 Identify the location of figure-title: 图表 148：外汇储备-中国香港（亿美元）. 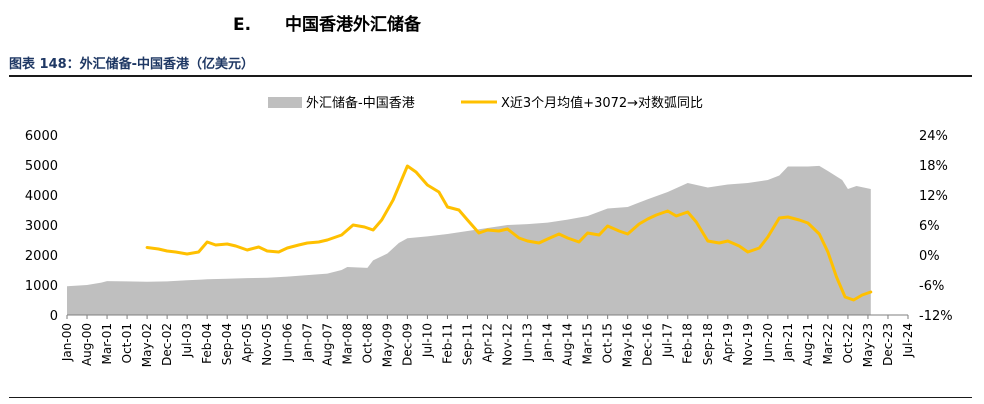
(132, 64).